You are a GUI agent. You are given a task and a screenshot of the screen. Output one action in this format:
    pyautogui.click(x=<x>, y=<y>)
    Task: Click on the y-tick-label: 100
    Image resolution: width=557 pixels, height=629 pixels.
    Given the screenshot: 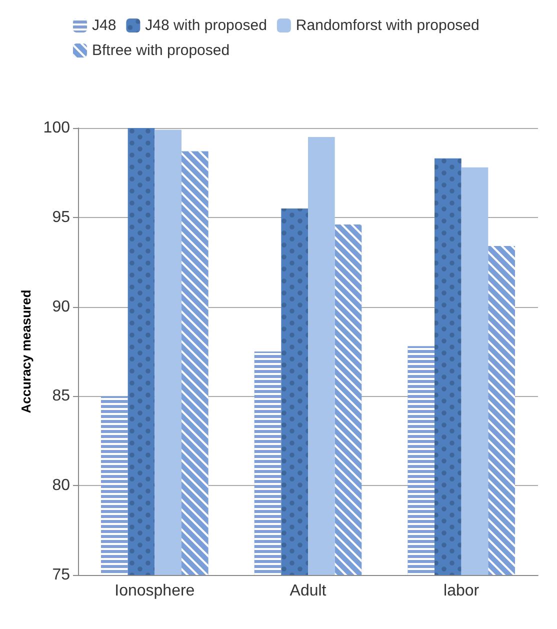 What is the action you would take?
    pyautogui.click(x=56, y=128)
    